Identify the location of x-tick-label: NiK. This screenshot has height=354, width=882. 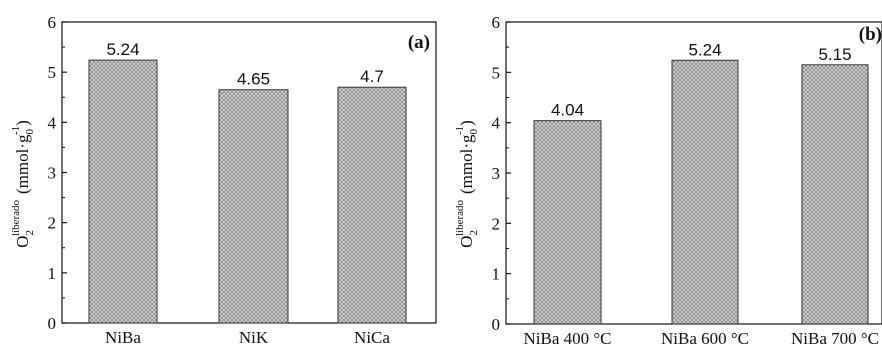
(254, 337).